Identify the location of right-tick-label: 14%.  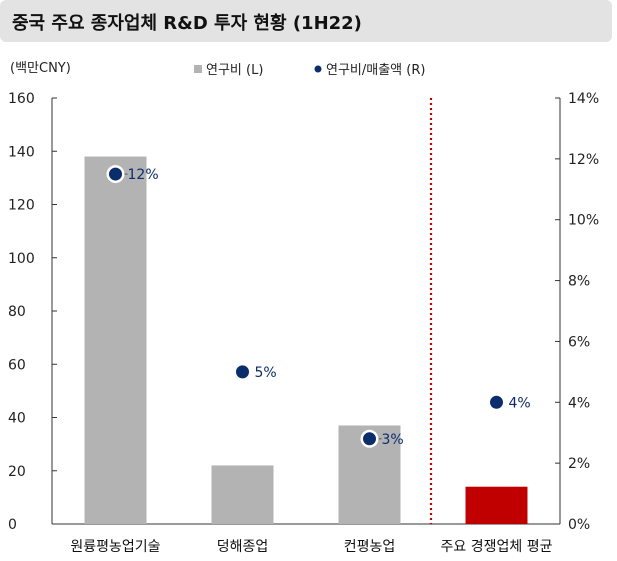
(583, 99).